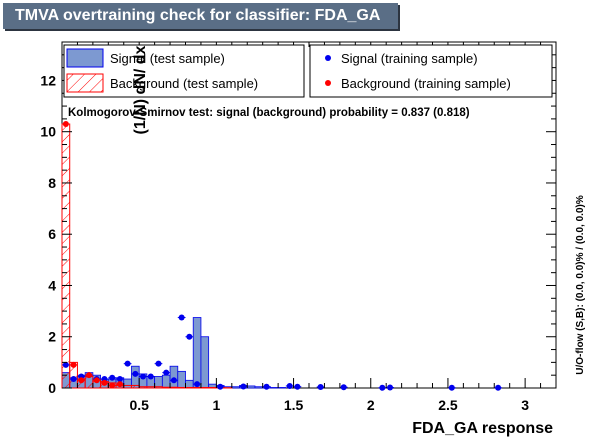 Image resolution: width=598 pixels, height=443 pixels. Describe the element at coordinates (216, 405) in the screenshot. I see `x-tick-label: 1` at that location.